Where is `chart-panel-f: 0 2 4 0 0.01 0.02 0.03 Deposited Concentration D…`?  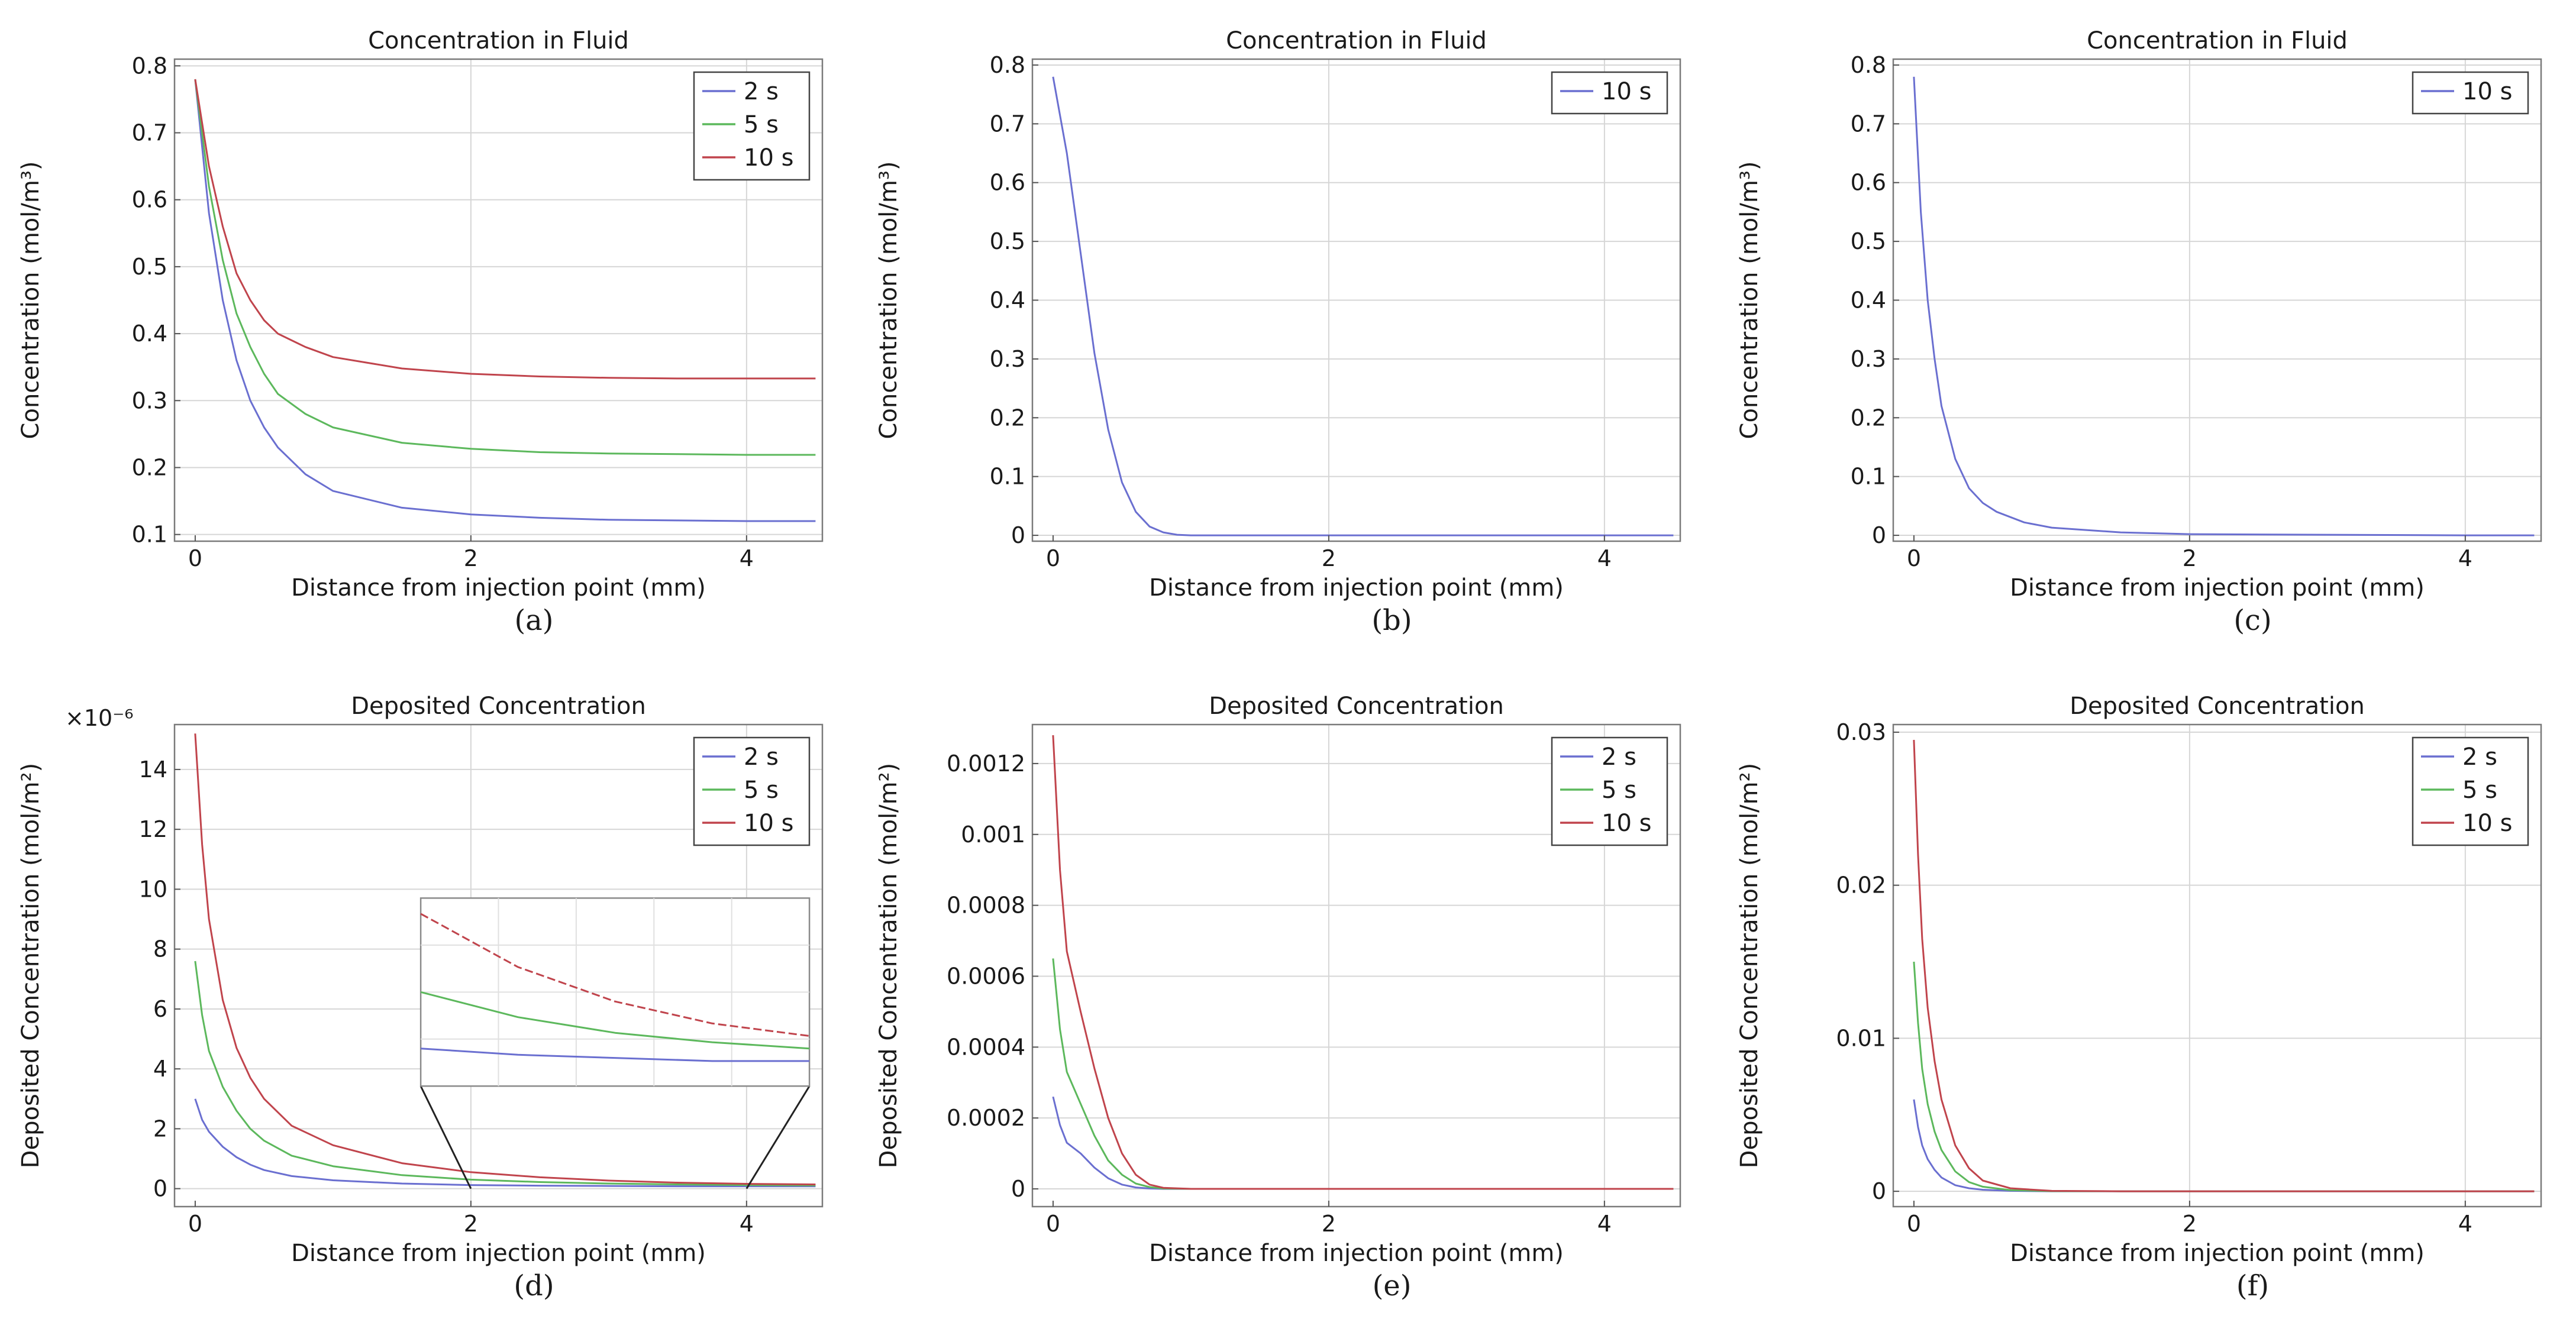 chart-panel-f: 0 2 4 0 0.01 0.02 0.03 Deposited Concentration D… is located at coordinates (2139, 997).